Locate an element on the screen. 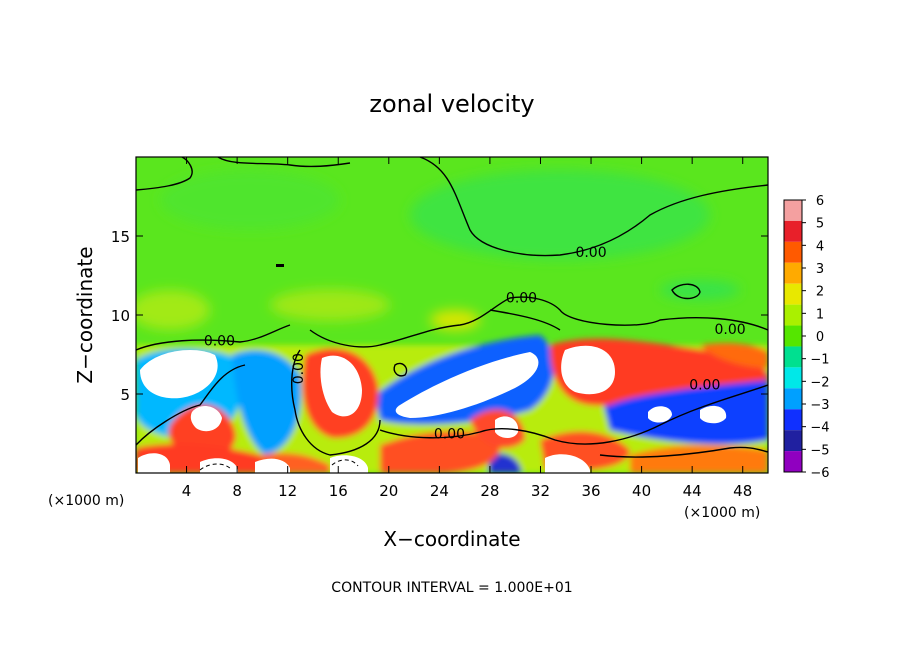 This screenshot has height=654, width=904. x-tick-label: 12 is located at coordinates (287, 491).